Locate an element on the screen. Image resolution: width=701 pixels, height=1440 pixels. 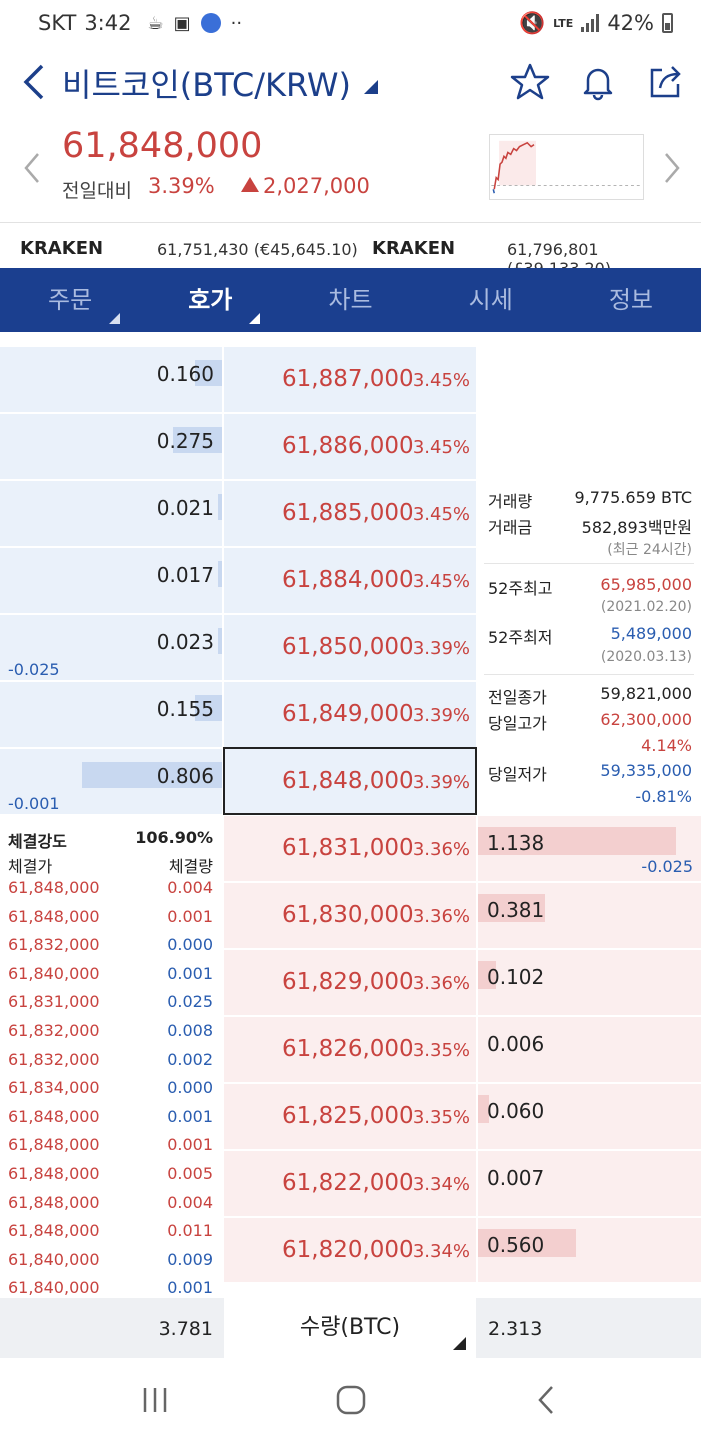
ask-price: 61,886,000 is located at coordinates (348, 446).